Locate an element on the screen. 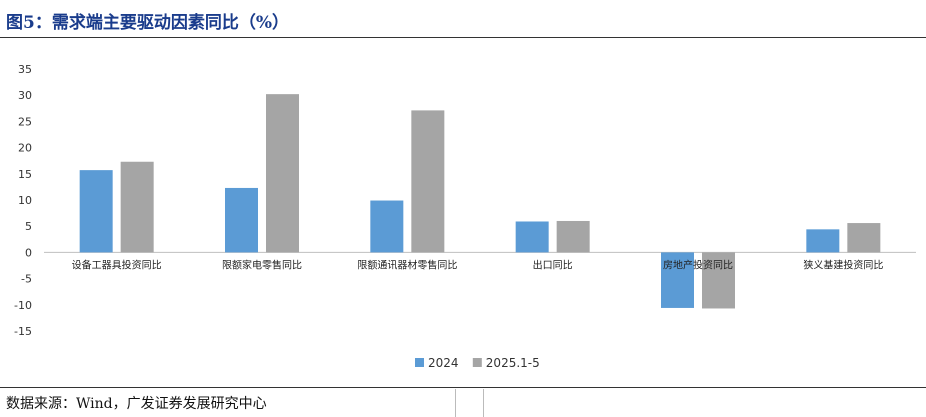  y-tick-label: -5 is located at coordinates (26, 279).